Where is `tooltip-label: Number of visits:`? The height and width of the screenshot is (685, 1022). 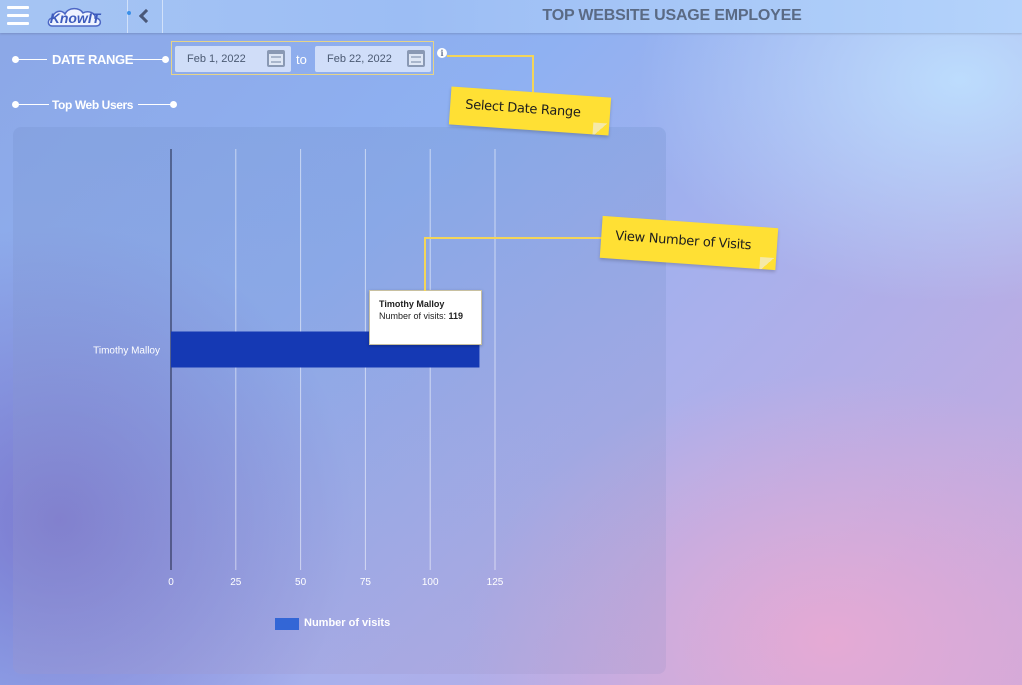
tooltip-label: Number of visits: is located at coordinates (413, 316).